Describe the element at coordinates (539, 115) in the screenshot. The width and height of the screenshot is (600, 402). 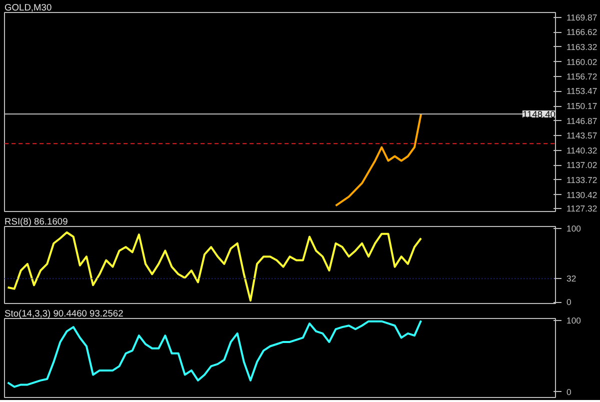
I see `ref-line-label: 1148.40` at that location.